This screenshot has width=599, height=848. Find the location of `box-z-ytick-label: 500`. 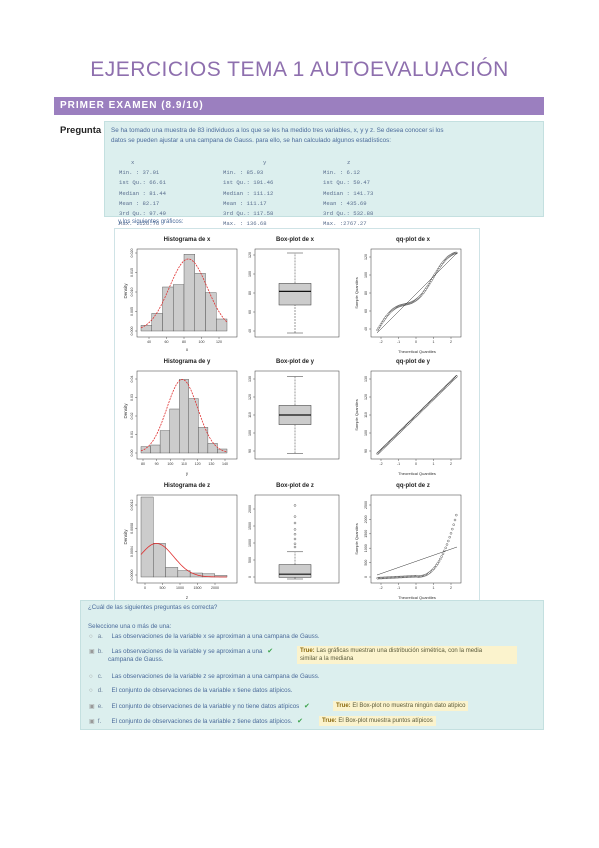

box-z-ytick-label: 500 is located at coordinates (250, 560).